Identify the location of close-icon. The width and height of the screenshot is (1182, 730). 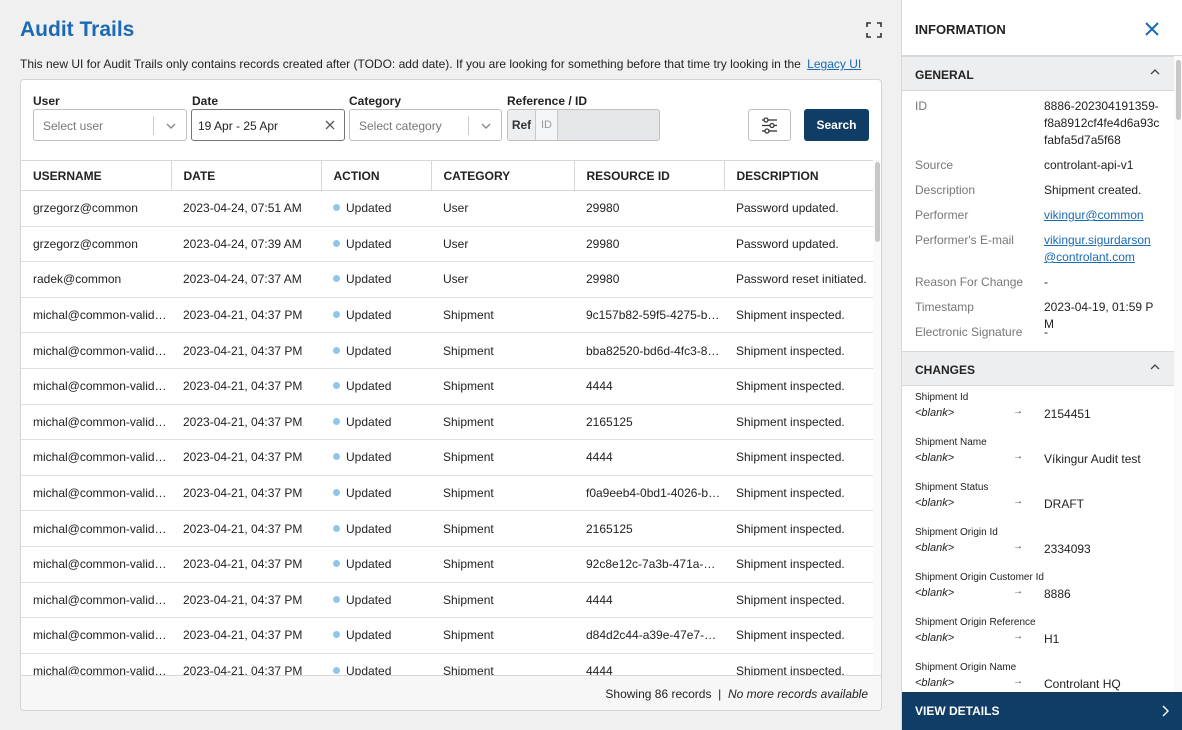
(1152, 29).